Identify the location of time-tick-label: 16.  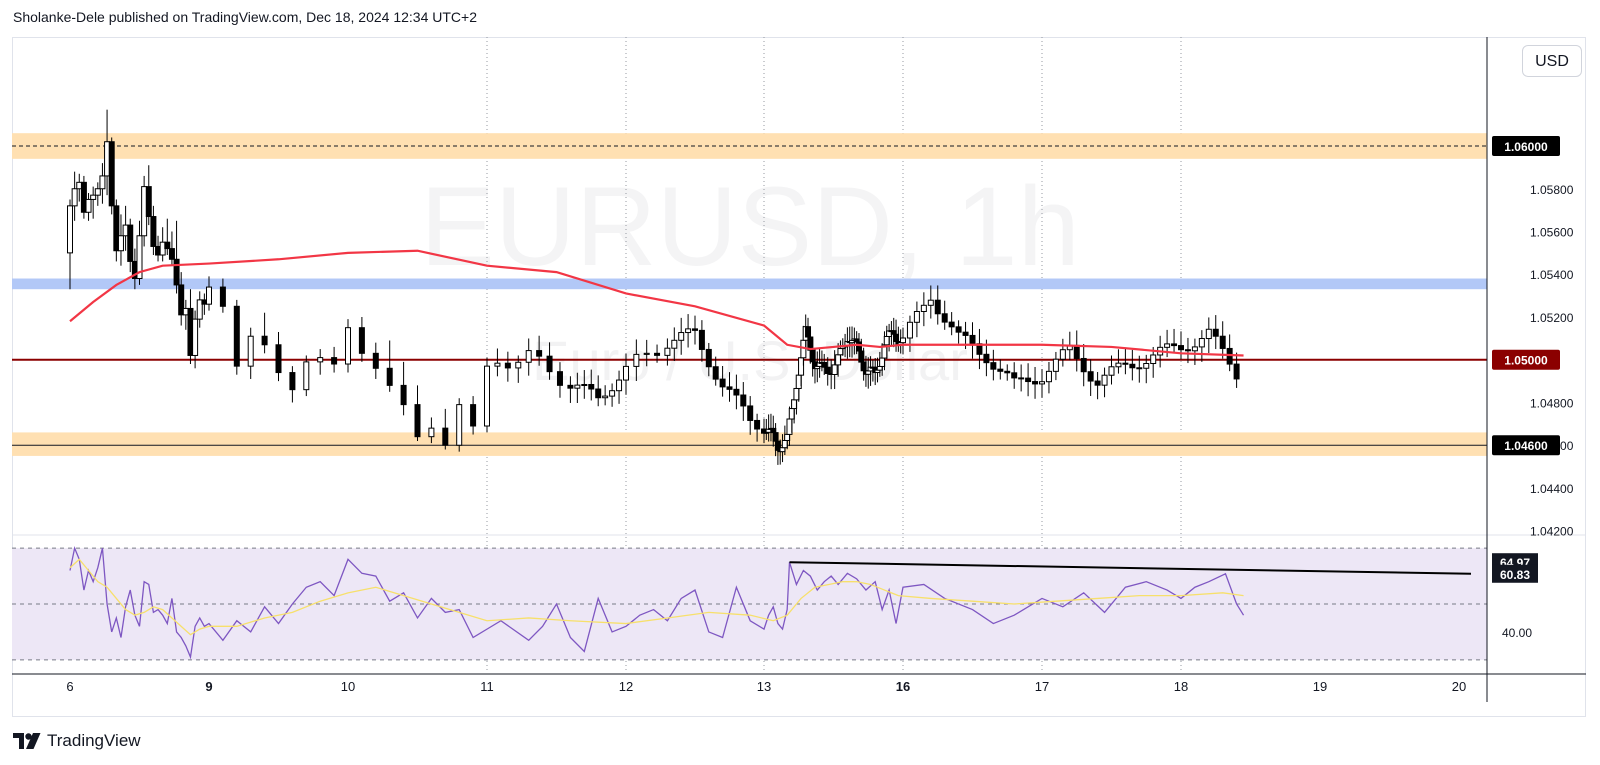
(903, 686).